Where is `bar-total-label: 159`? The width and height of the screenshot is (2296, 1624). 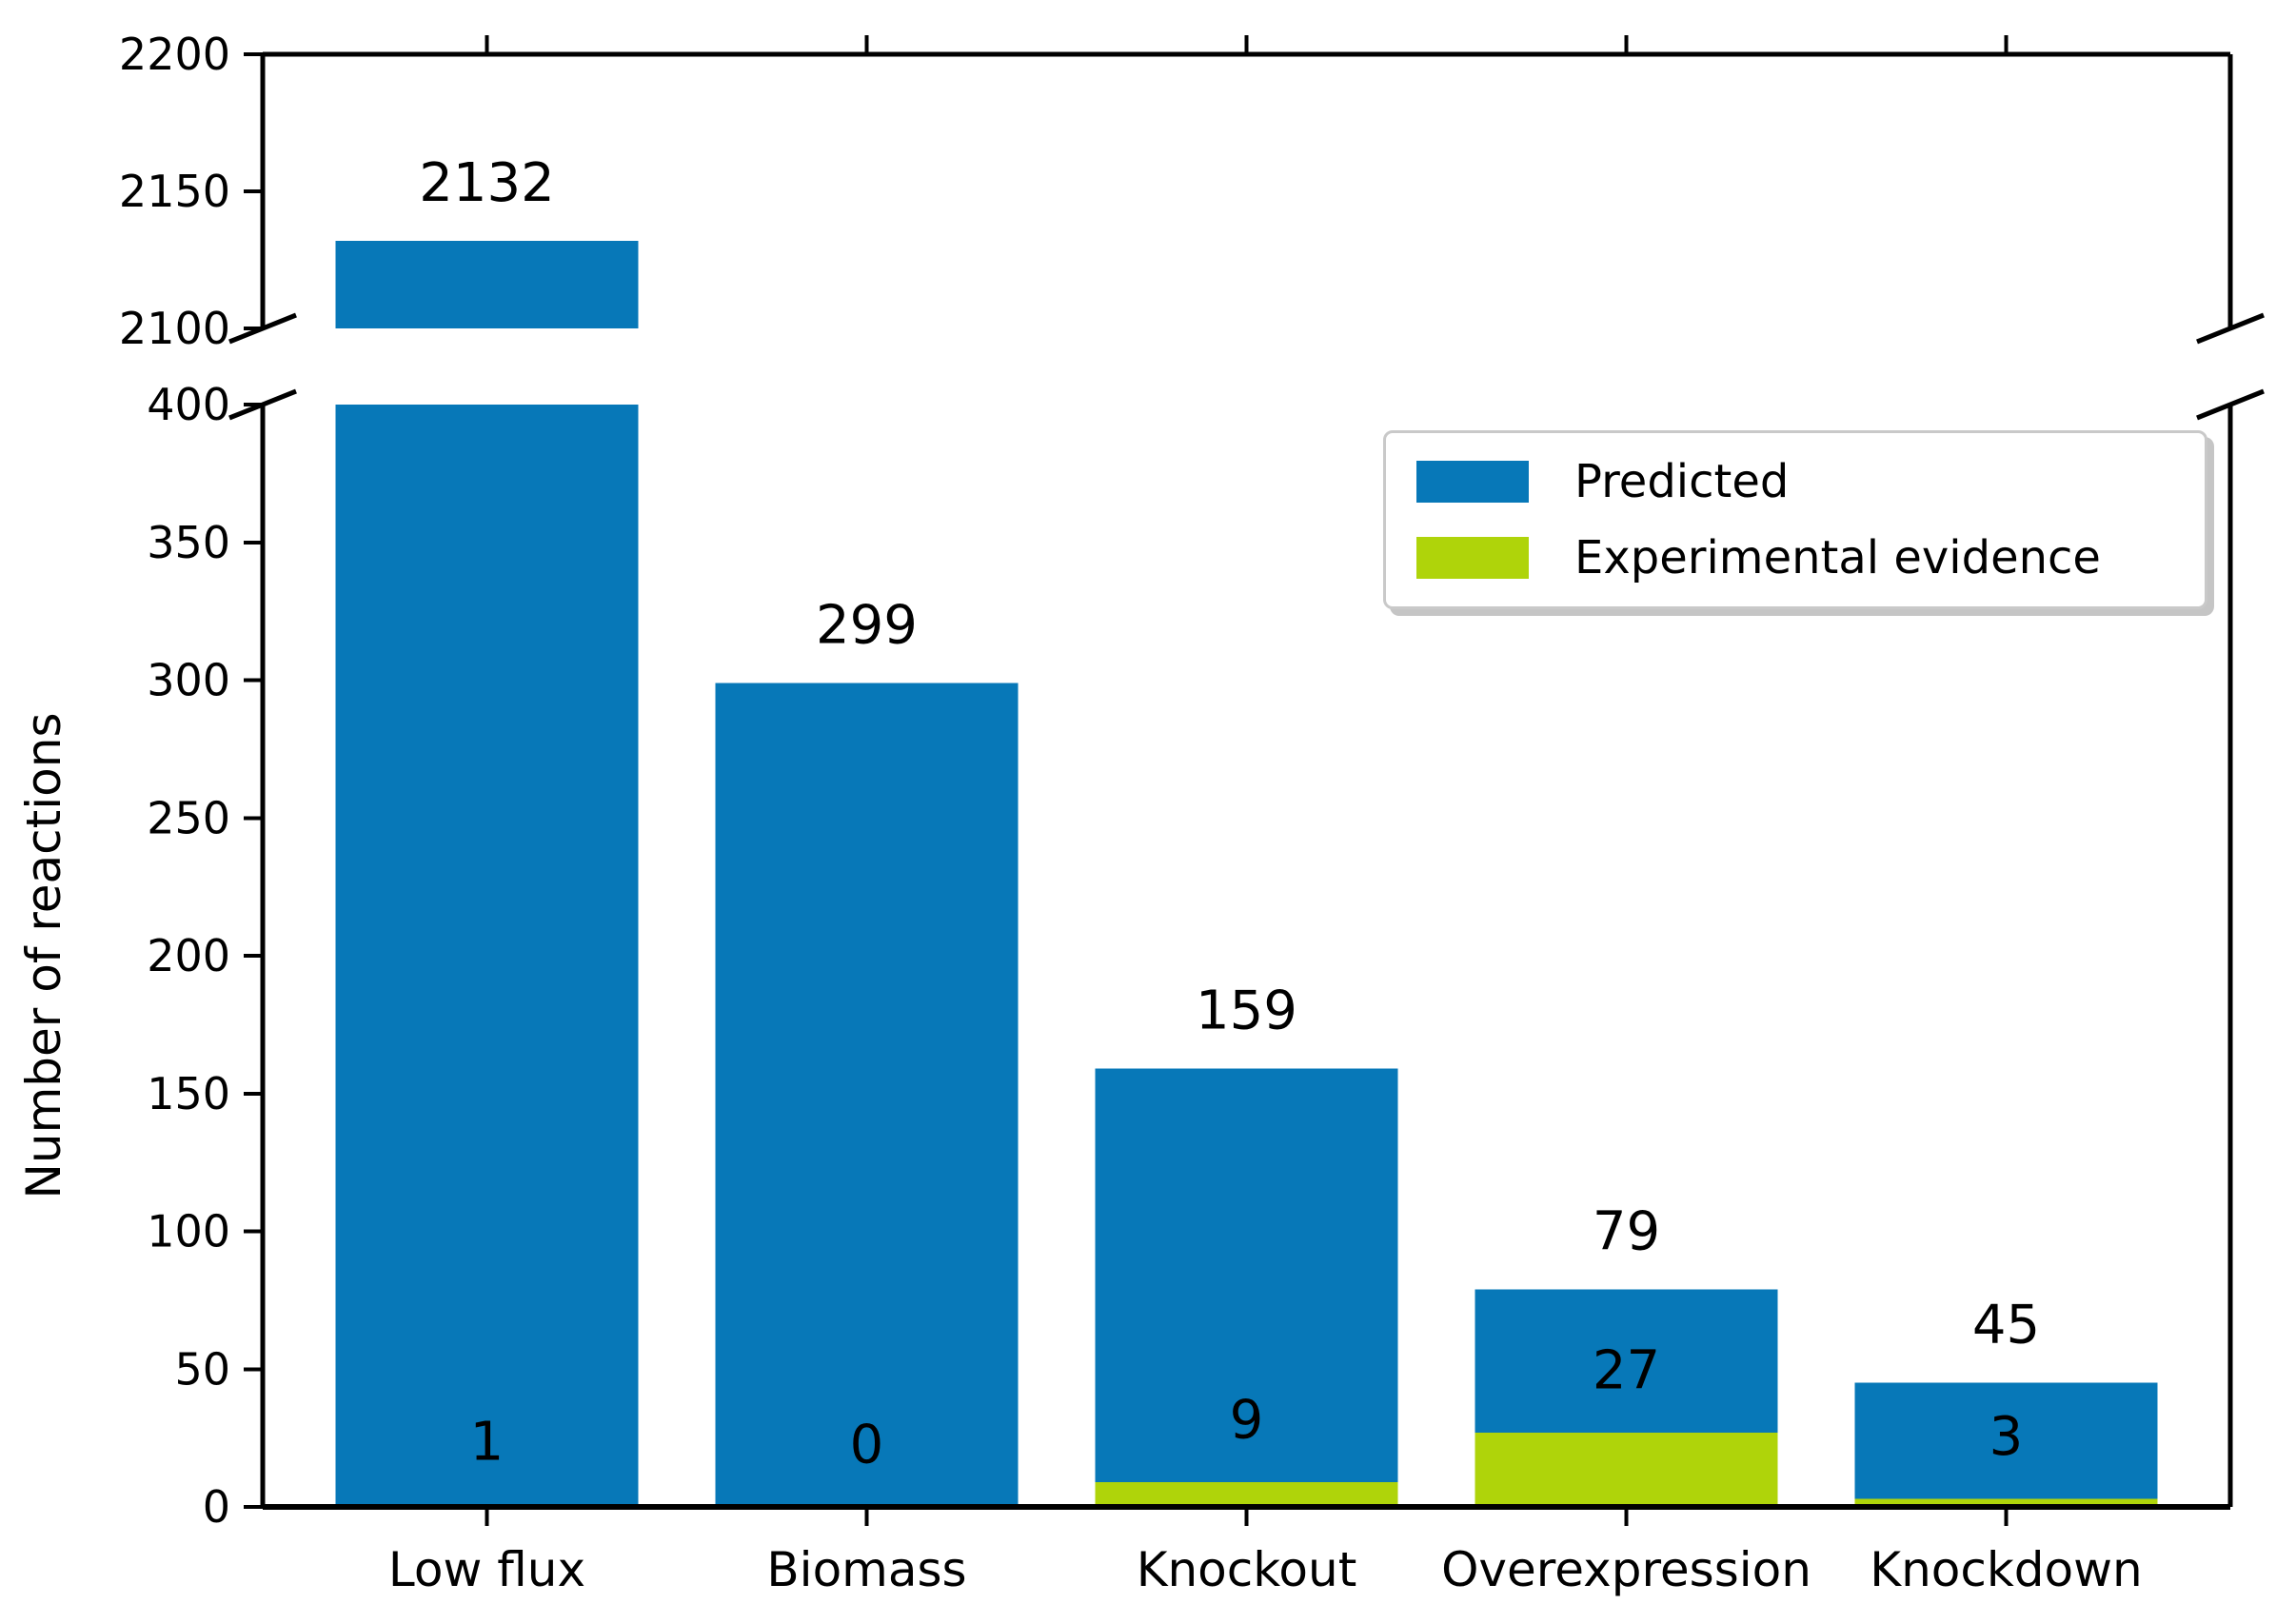
bar-total-label: 159 is located at coordinates (1246, 1011).